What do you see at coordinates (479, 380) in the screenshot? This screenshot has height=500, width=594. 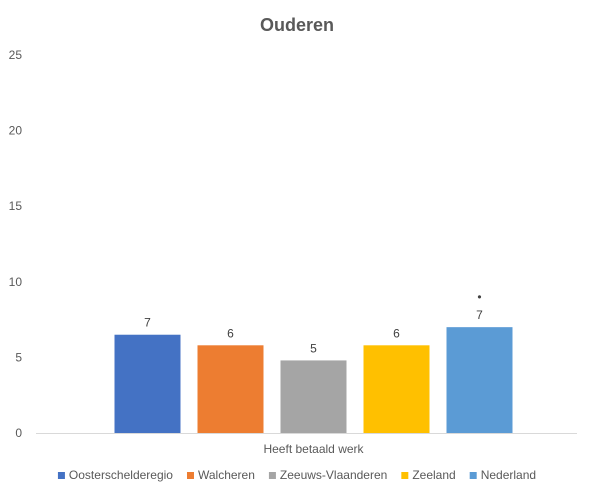 I see `bar-nederland` at bounding box center [479, 380].